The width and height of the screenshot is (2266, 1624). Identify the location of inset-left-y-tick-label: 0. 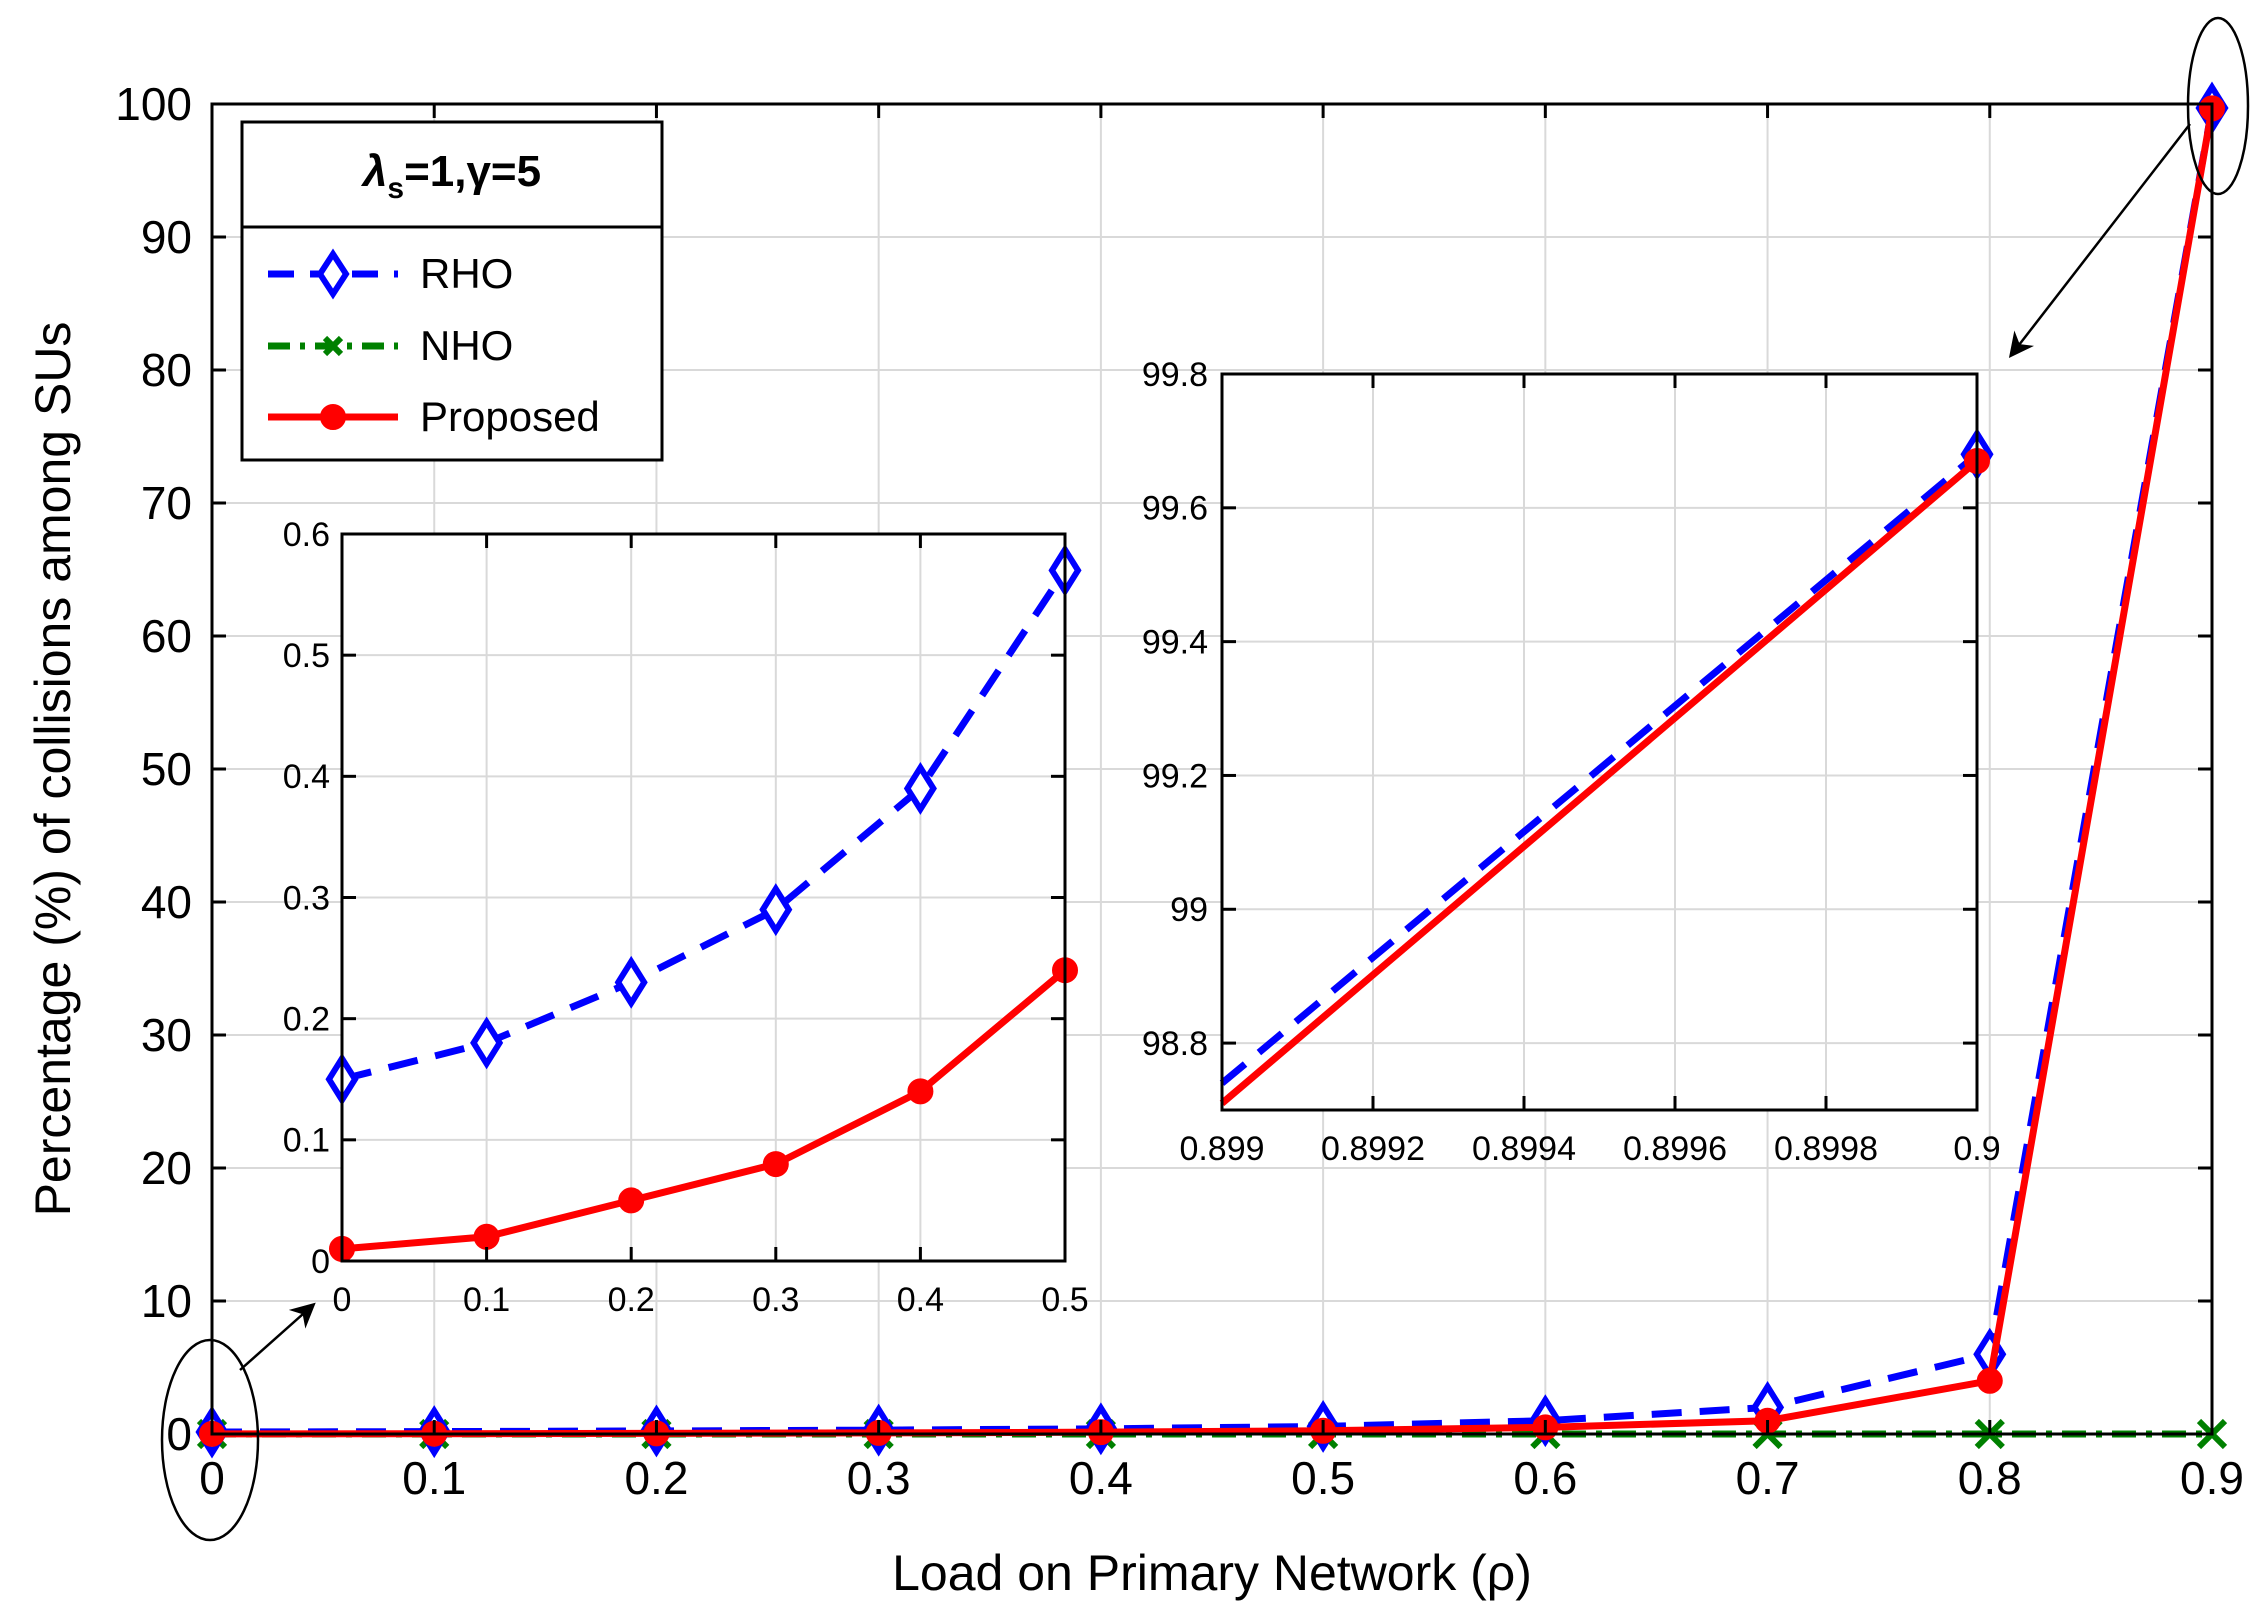
(320, 1262).